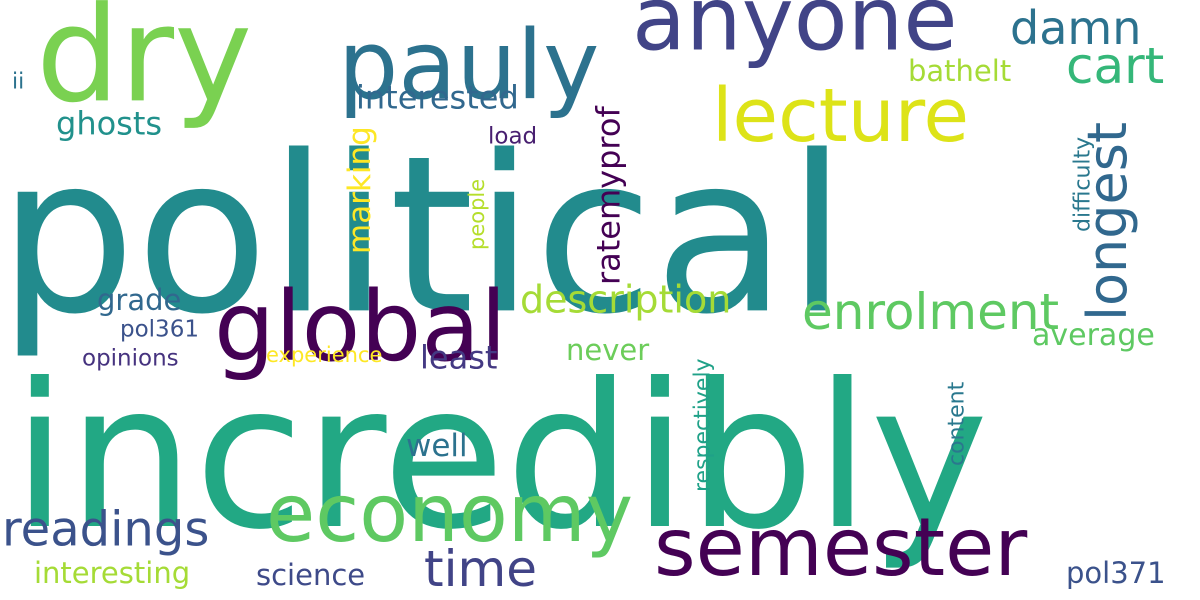 Image resolution: width=1200 pixels, height=600 pixels. What do you see at coordinates (1093, 335) in the screenshot?
I see `word-average: average` at bounding box center [1093, 335].